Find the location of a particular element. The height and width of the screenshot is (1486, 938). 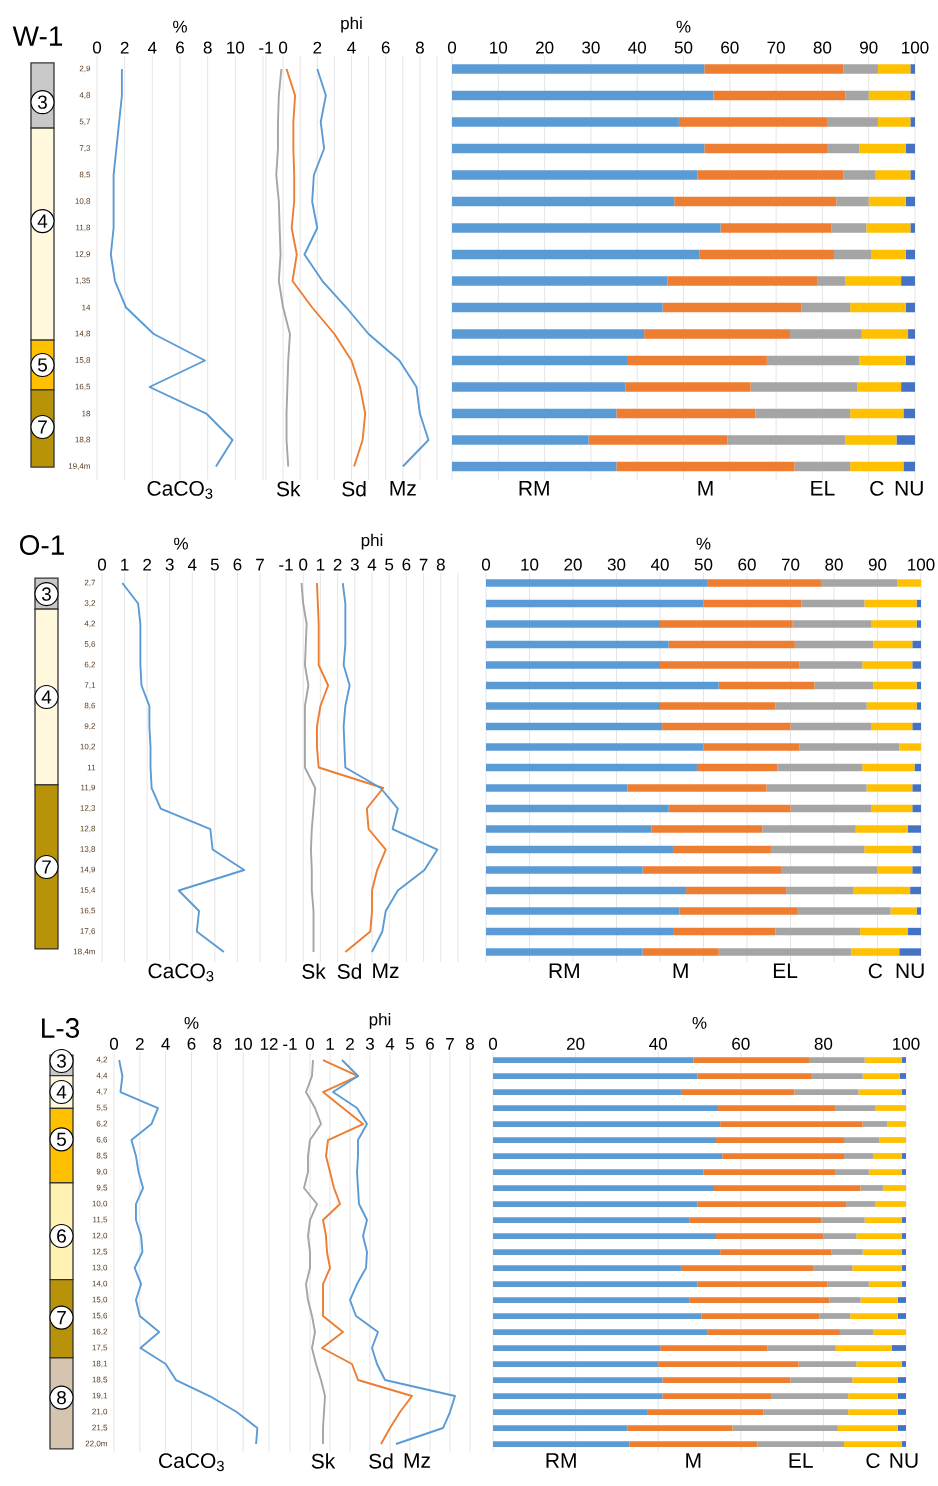

y-tick-label: 4,8 is located at coordinates (85, 95).